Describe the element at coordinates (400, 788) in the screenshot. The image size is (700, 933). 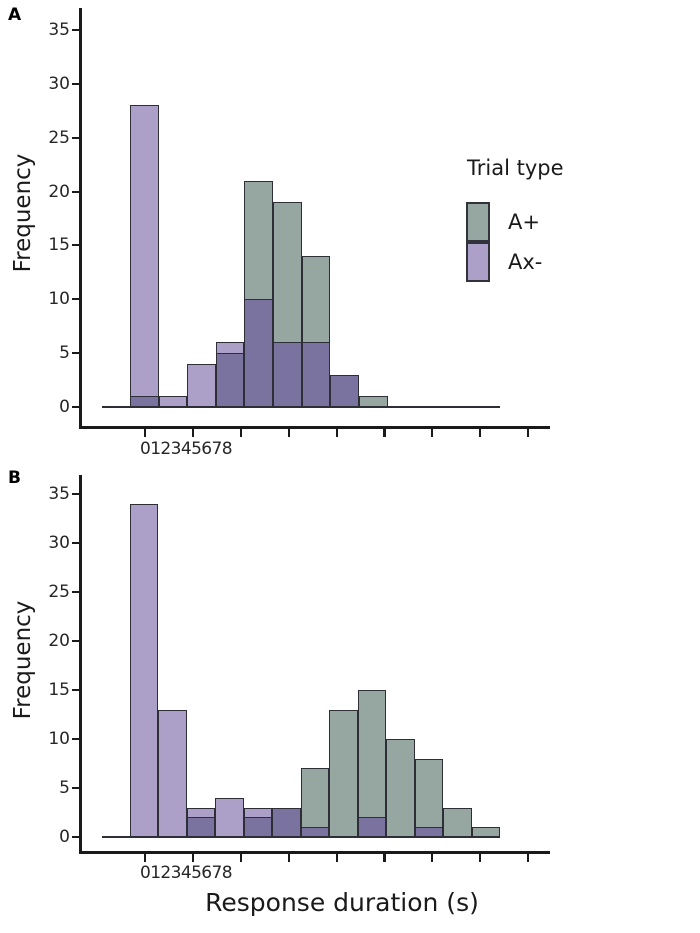
I see `histogram-bar-bin10` at that location.